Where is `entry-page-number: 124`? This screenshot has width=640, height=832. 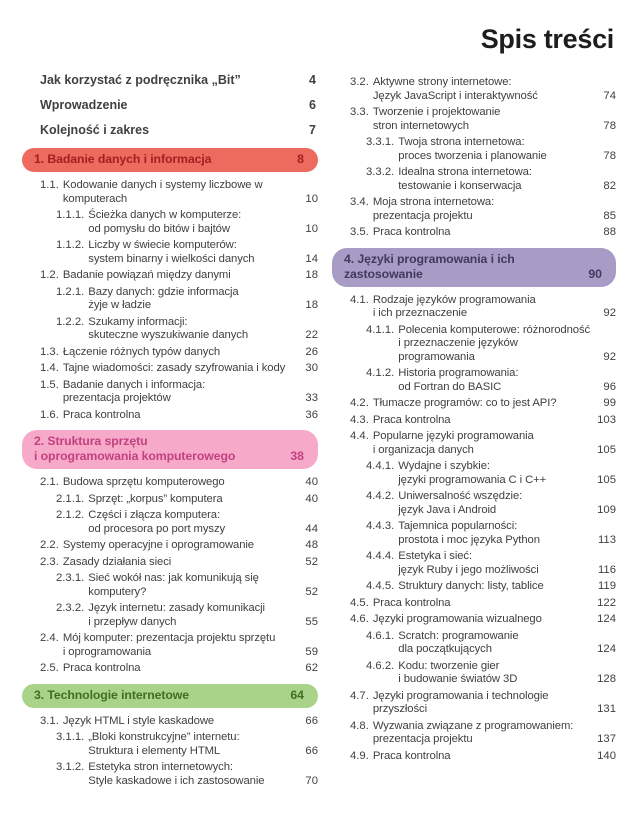
entry-page-number: 124 is located at coordinates (606, 649).